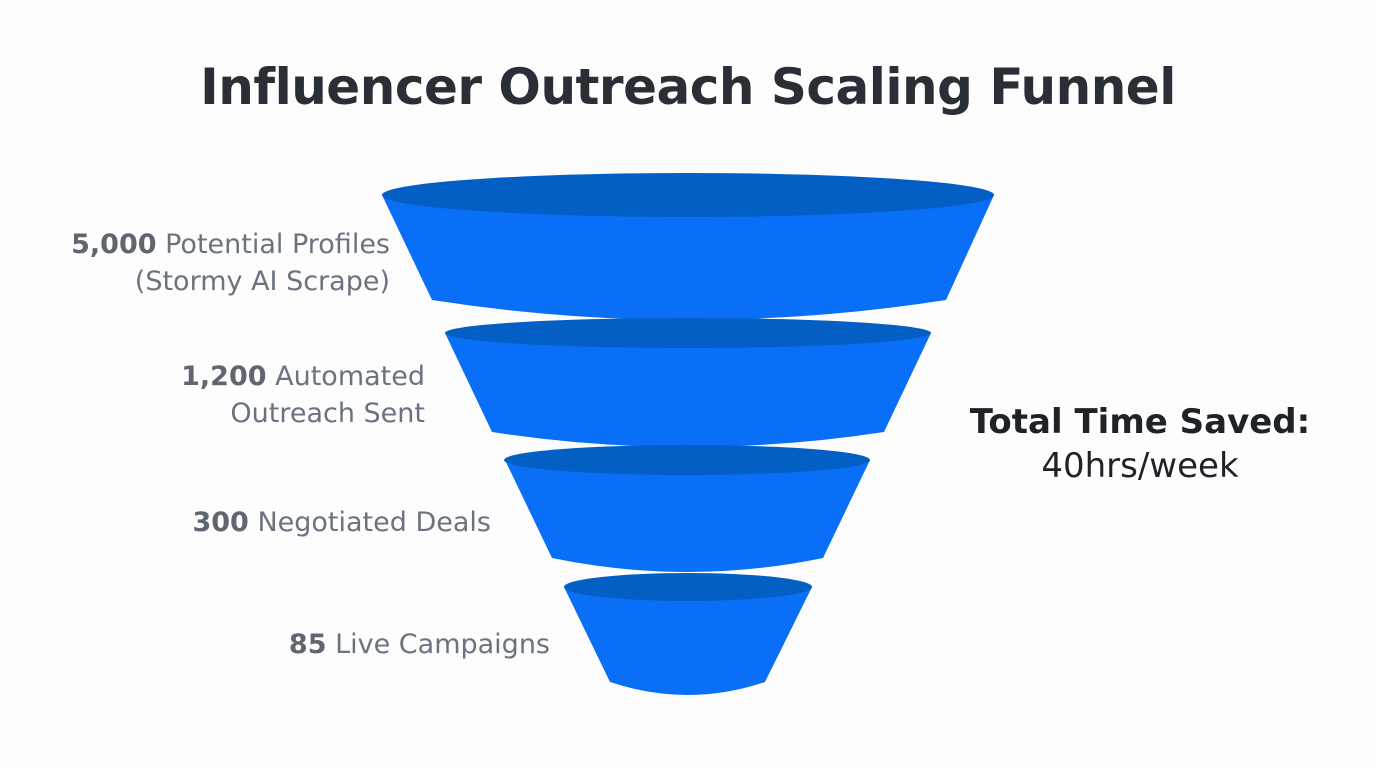 Image resolution: width=1376 pixels, height=768 pixels. I want to click on time-saved-annotation: Total Time Saved: 40hrs/week, so click(1140, 444).